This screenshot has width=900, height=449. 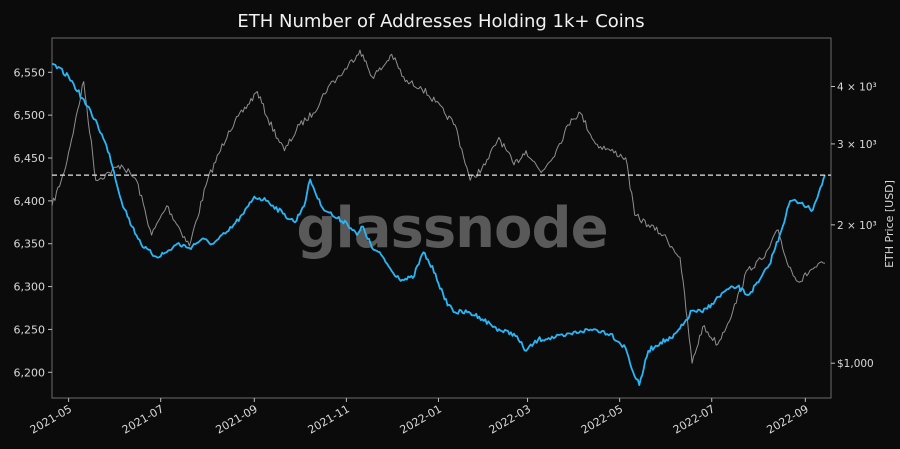 What do you see at coordinates (857, 226) in the screenshot?
I see `y2-tick-label: 2 × 10³` at bounding box center [857, 226].